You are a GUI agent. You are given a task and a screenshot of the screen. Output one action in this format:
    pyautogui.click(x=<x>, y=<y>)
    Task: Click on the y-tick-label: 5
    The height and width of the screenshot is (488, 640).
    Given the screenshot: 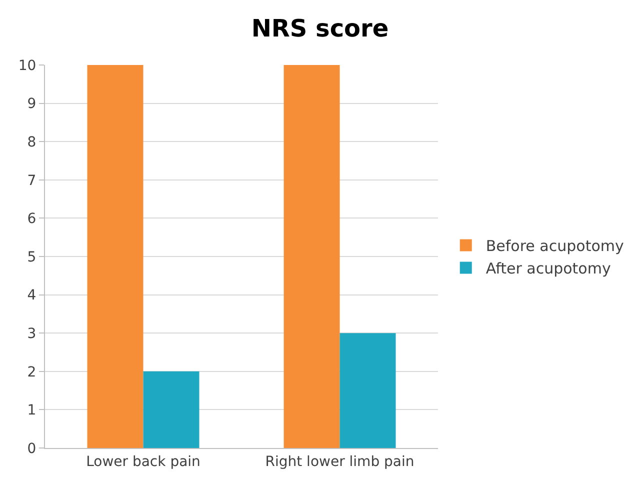 What is the action you would take?
    pyautogui.click(x=31, y=257)
    